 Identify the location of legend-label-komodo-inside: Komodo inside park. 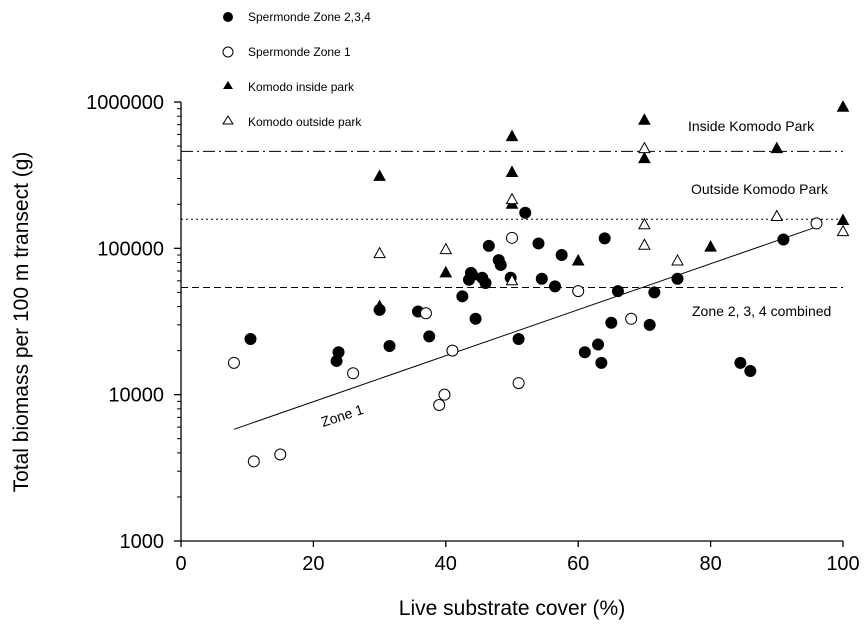
(301, 87).